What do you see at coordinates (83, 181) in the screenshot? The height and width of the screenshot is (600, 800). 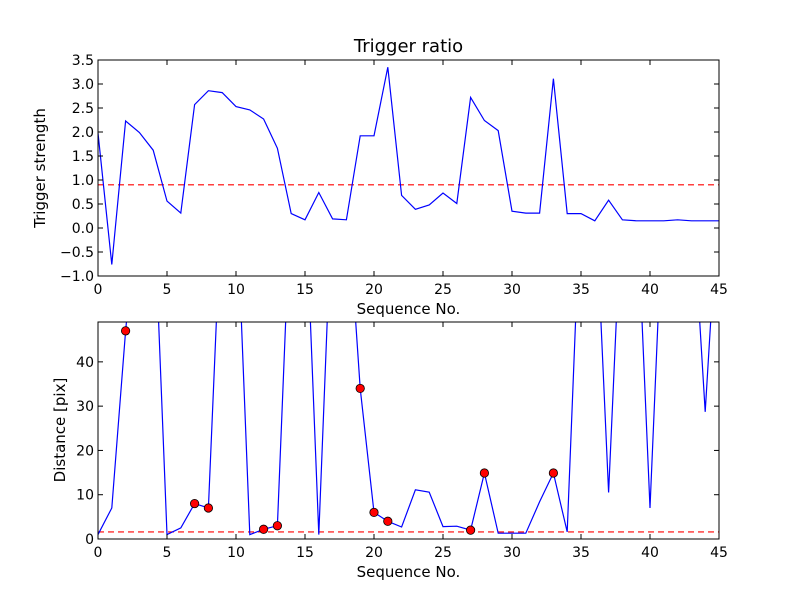 I see `y-tick-label: 1.0` at bounding box center [83, 181].